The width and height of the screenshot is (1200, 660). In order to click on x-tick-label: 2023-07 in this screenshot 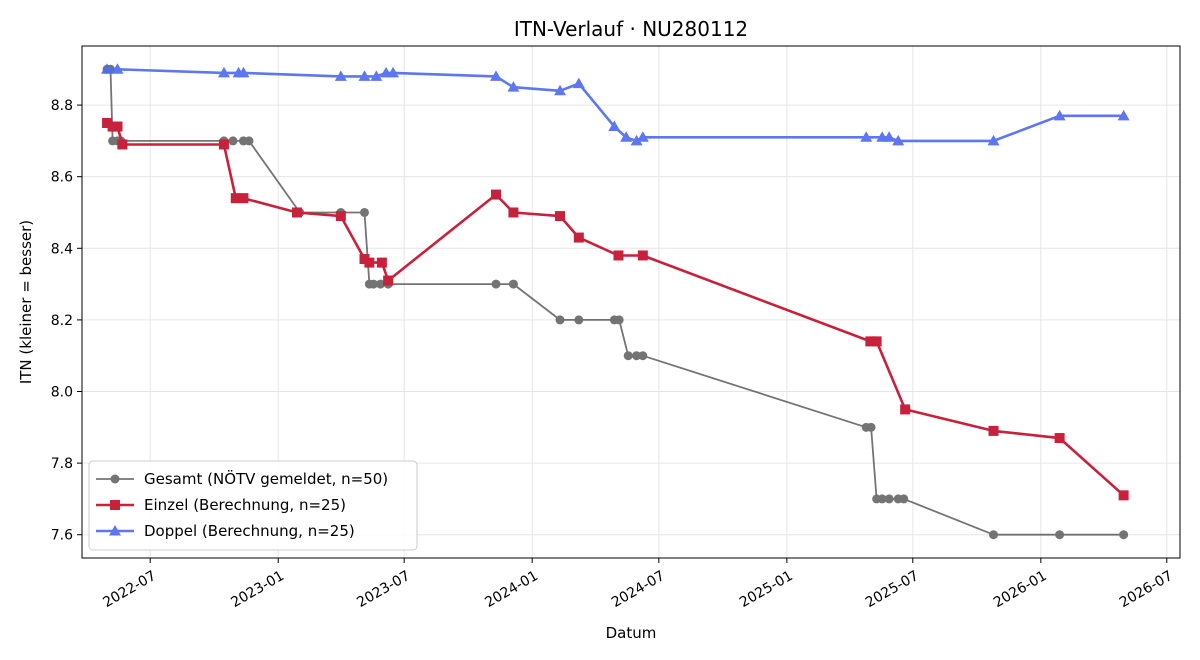, I will do `click(383, 589)`.